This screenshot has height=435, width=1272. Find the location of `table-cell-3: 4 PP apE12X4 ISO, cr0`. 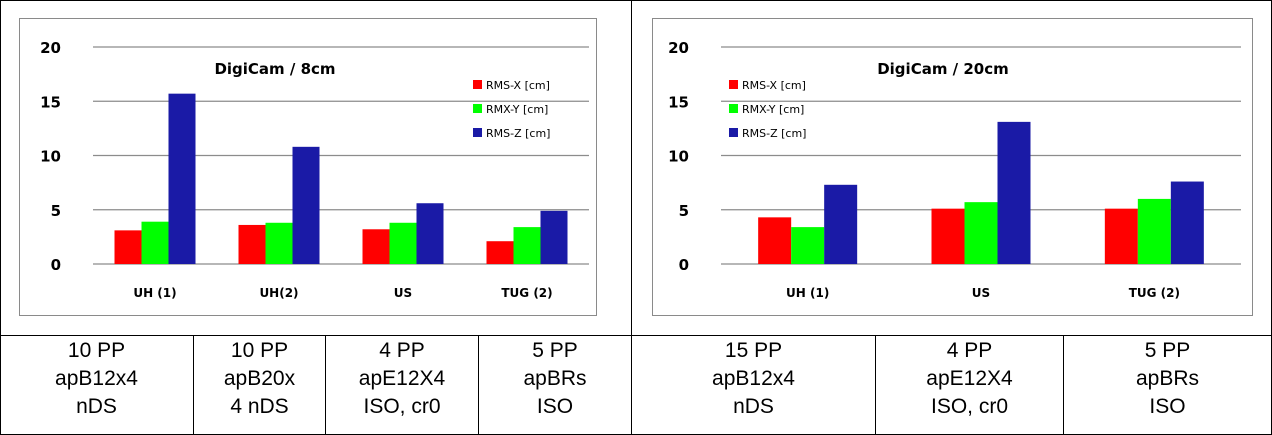

table-cell-3: 4 PP apE12X4 ISO, cr0 is located at coordinates (402, 379).